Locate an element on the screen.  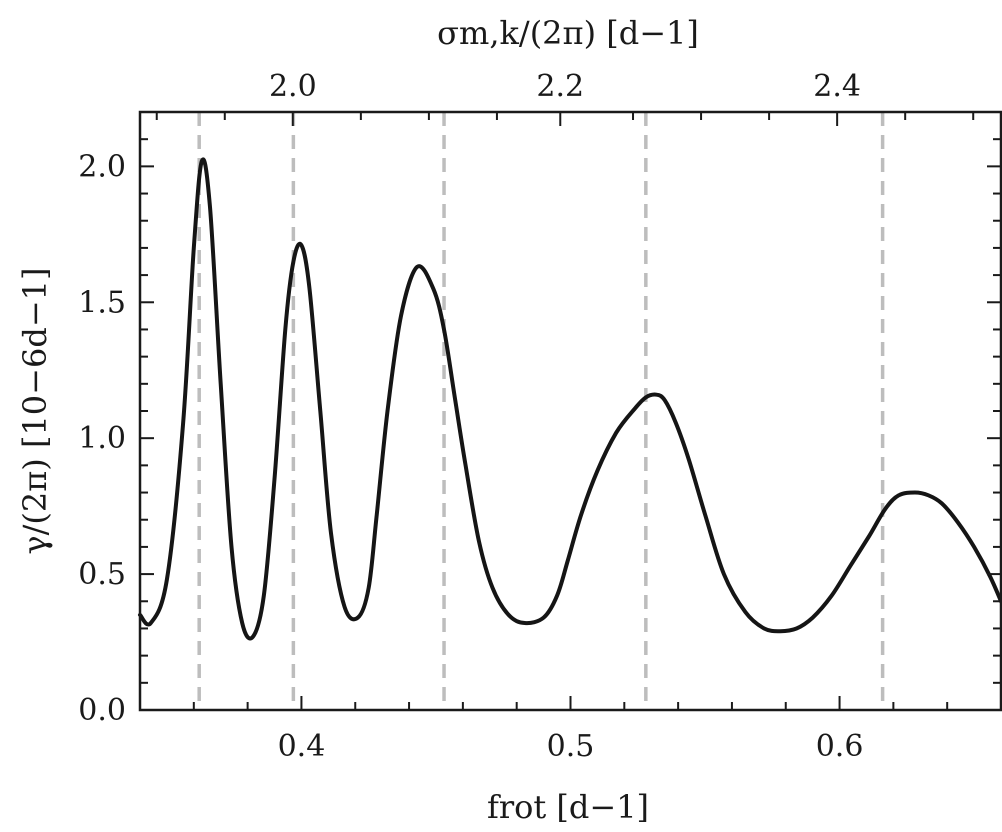
top-tick-label: 2.0 is located at coordinates (293, 86).